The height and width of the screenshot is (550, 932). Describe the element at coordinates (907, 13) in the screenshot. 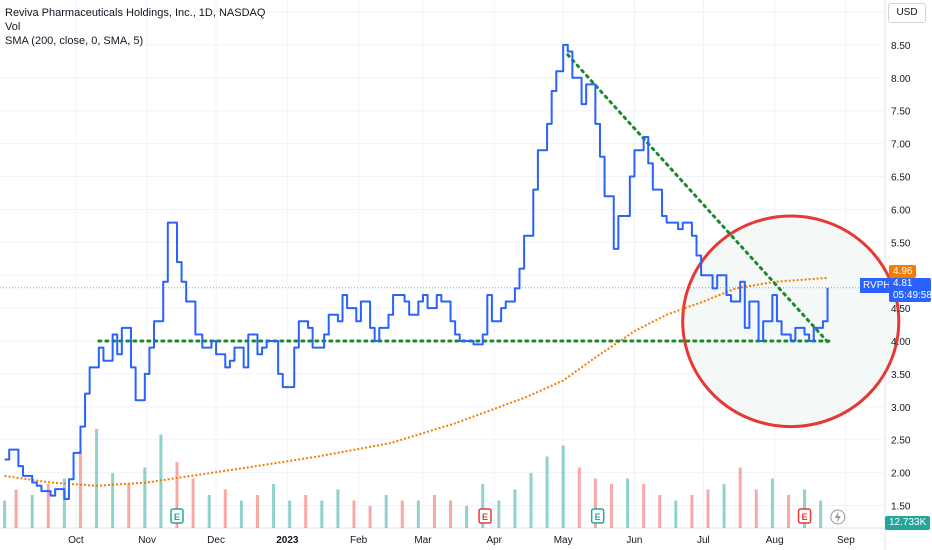

I see `currency-button: USD` at that location.